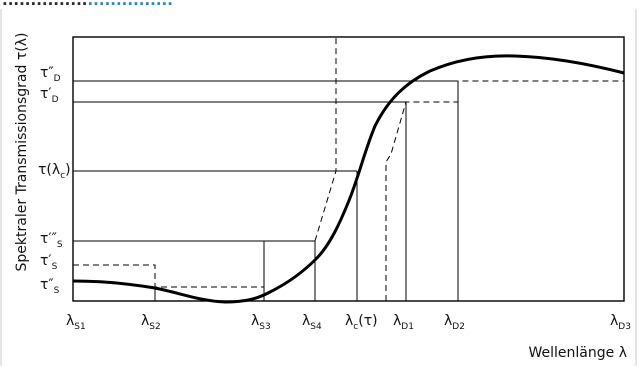 The image size is (637, 367). I want to click on y-tick-labels: τ″D τ′D τ(λc) τ′″S τ′S τ″S, so click(54, 180).